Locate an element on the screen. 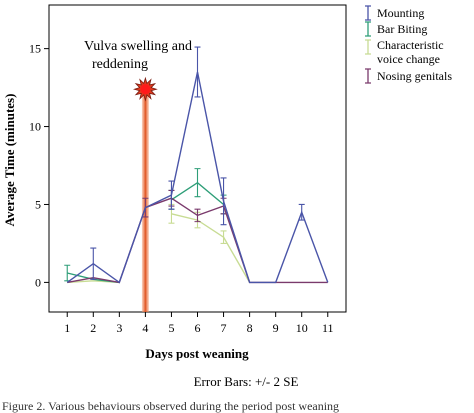 The height and width of the screenshot is (413, 474). annotation-line-2: reddening is located at coordinates (120, 64).